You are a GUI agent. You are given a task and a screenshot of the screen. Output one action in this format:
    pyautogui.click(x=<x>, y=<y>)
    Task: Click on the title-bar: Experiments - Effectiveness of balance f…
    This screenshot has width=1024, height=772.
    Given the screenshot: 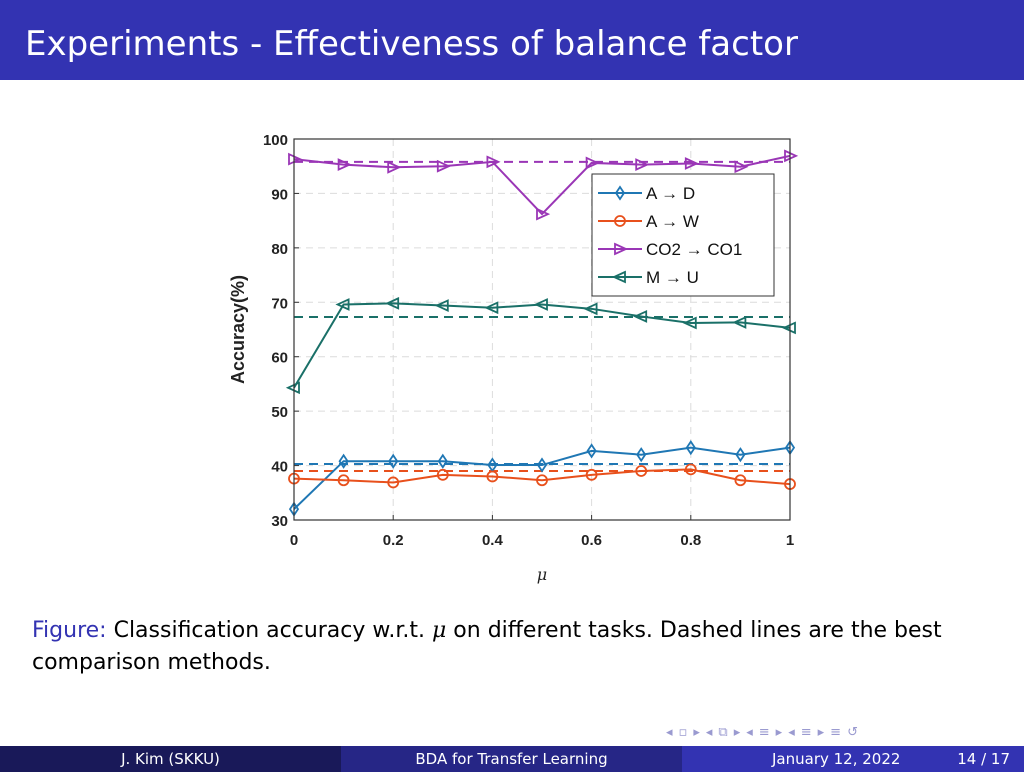 What is the action you would take?
    pyautogui.click(x=512, y=40)
    